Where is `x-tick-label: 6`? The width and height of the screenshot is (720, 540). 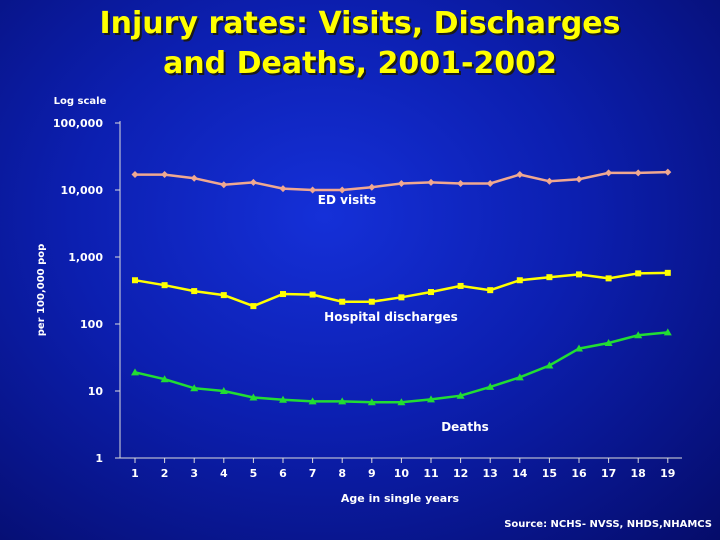 x-tick-label: 6 is located at coordinates (283, 473).